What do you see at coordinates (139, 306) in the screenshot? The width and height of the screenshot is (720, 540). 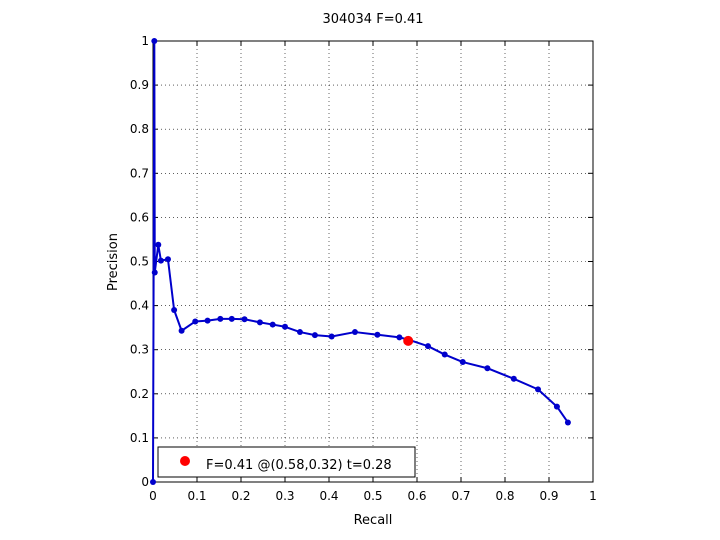 I see `y-tick-label: 0.4` at bounding box center [139, 306].